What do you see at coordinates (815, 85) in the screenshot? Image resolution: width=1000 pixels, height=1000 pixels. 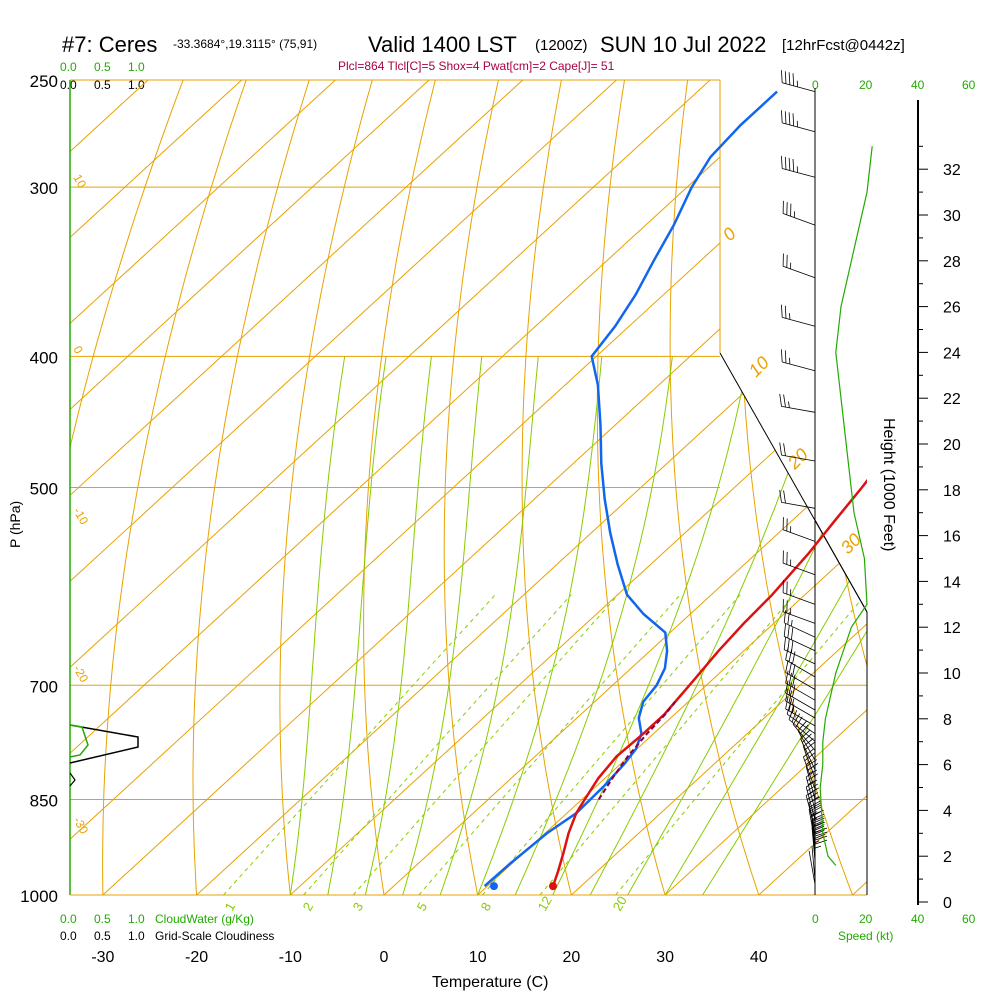 I see `scale-label: 0` at bounding box center [815, 85].